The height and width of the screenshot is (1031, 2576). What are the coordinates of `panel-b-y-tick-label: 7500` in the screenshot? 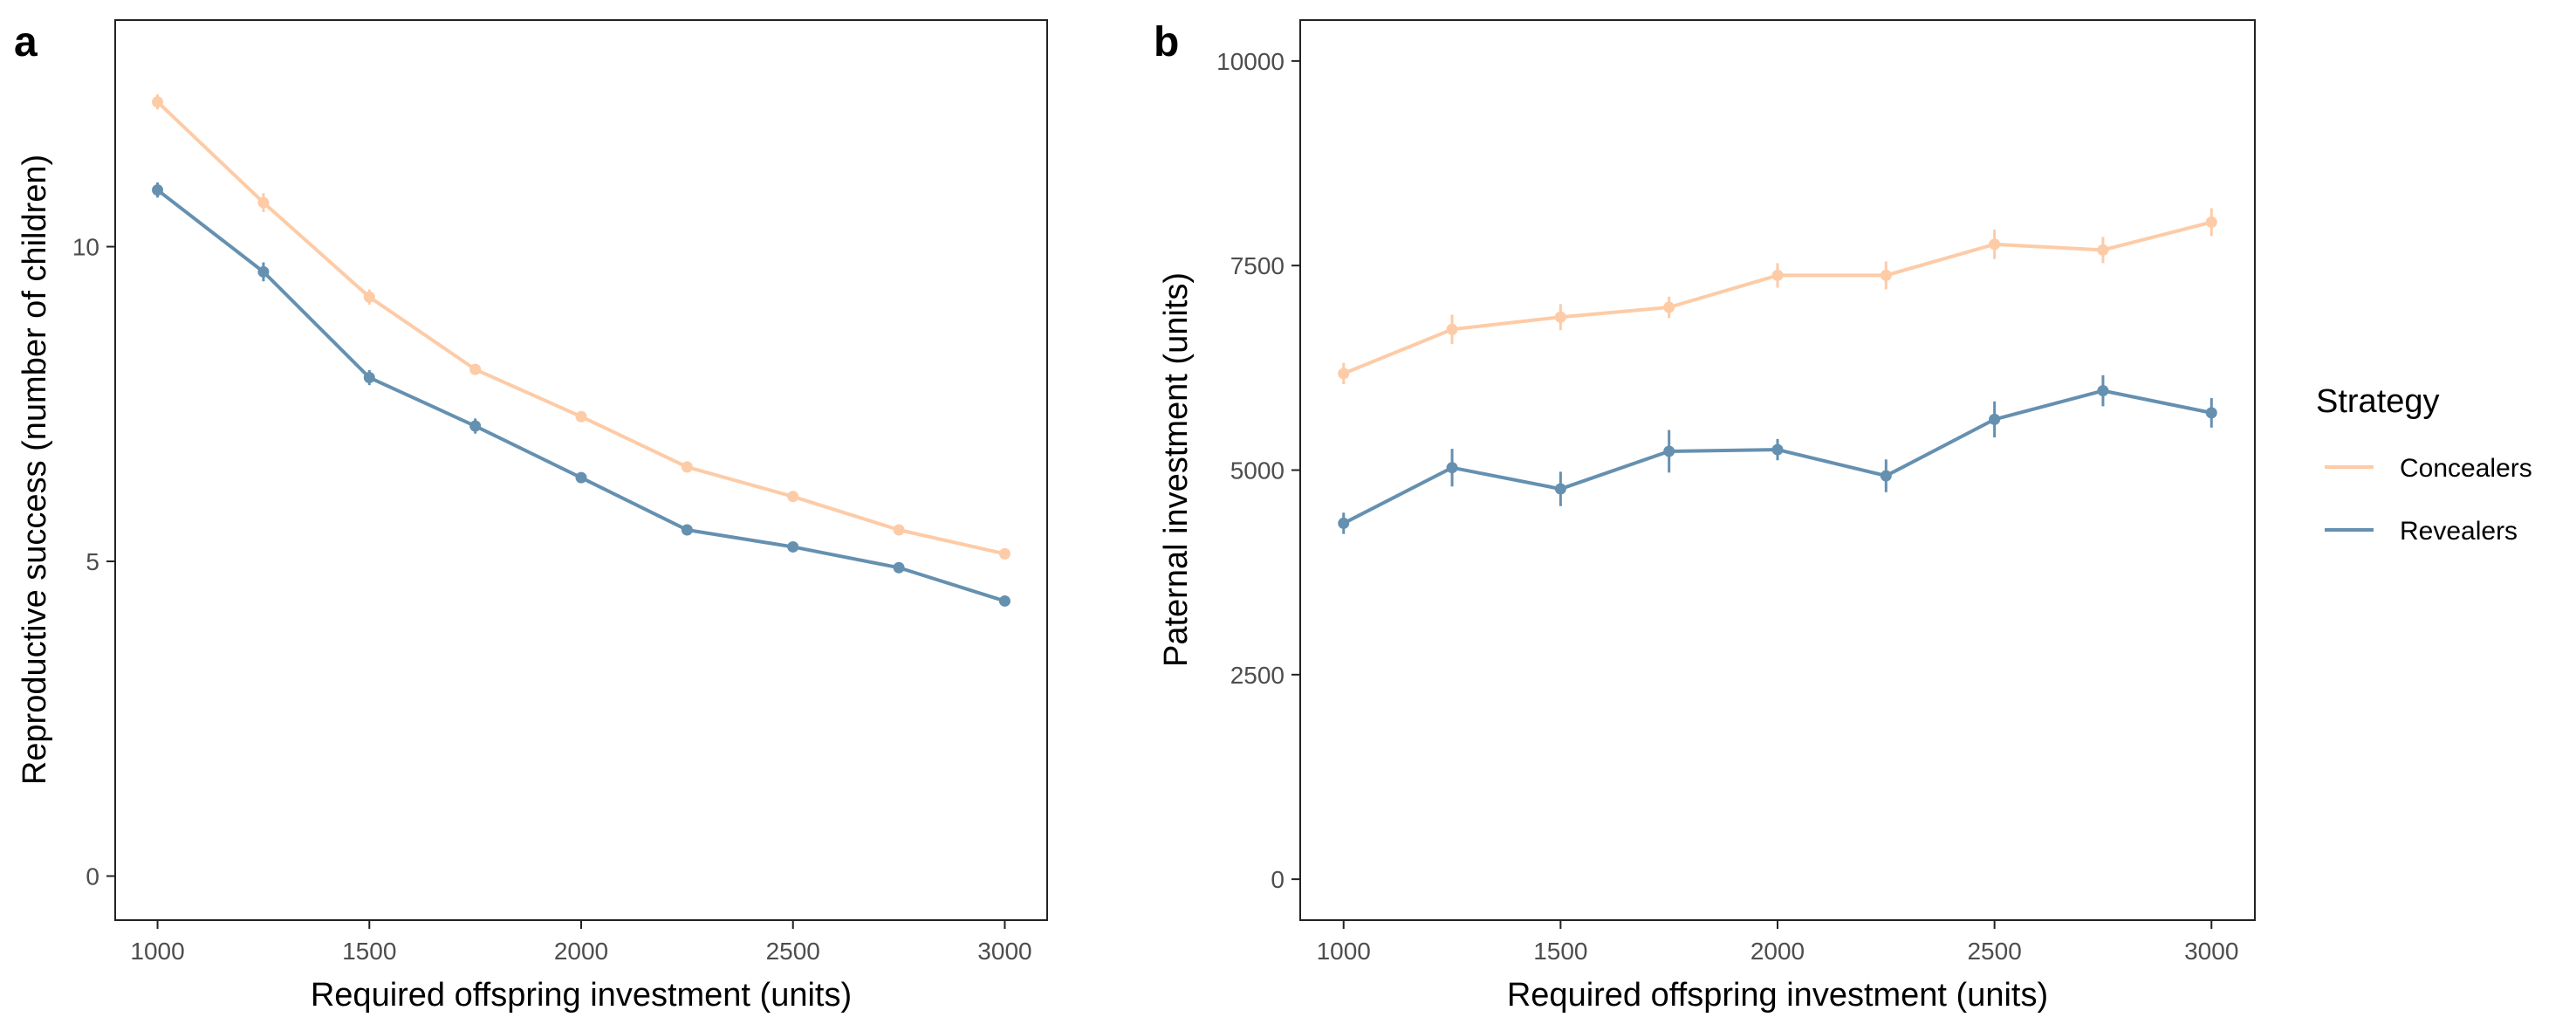 It's located at (1257, 265).